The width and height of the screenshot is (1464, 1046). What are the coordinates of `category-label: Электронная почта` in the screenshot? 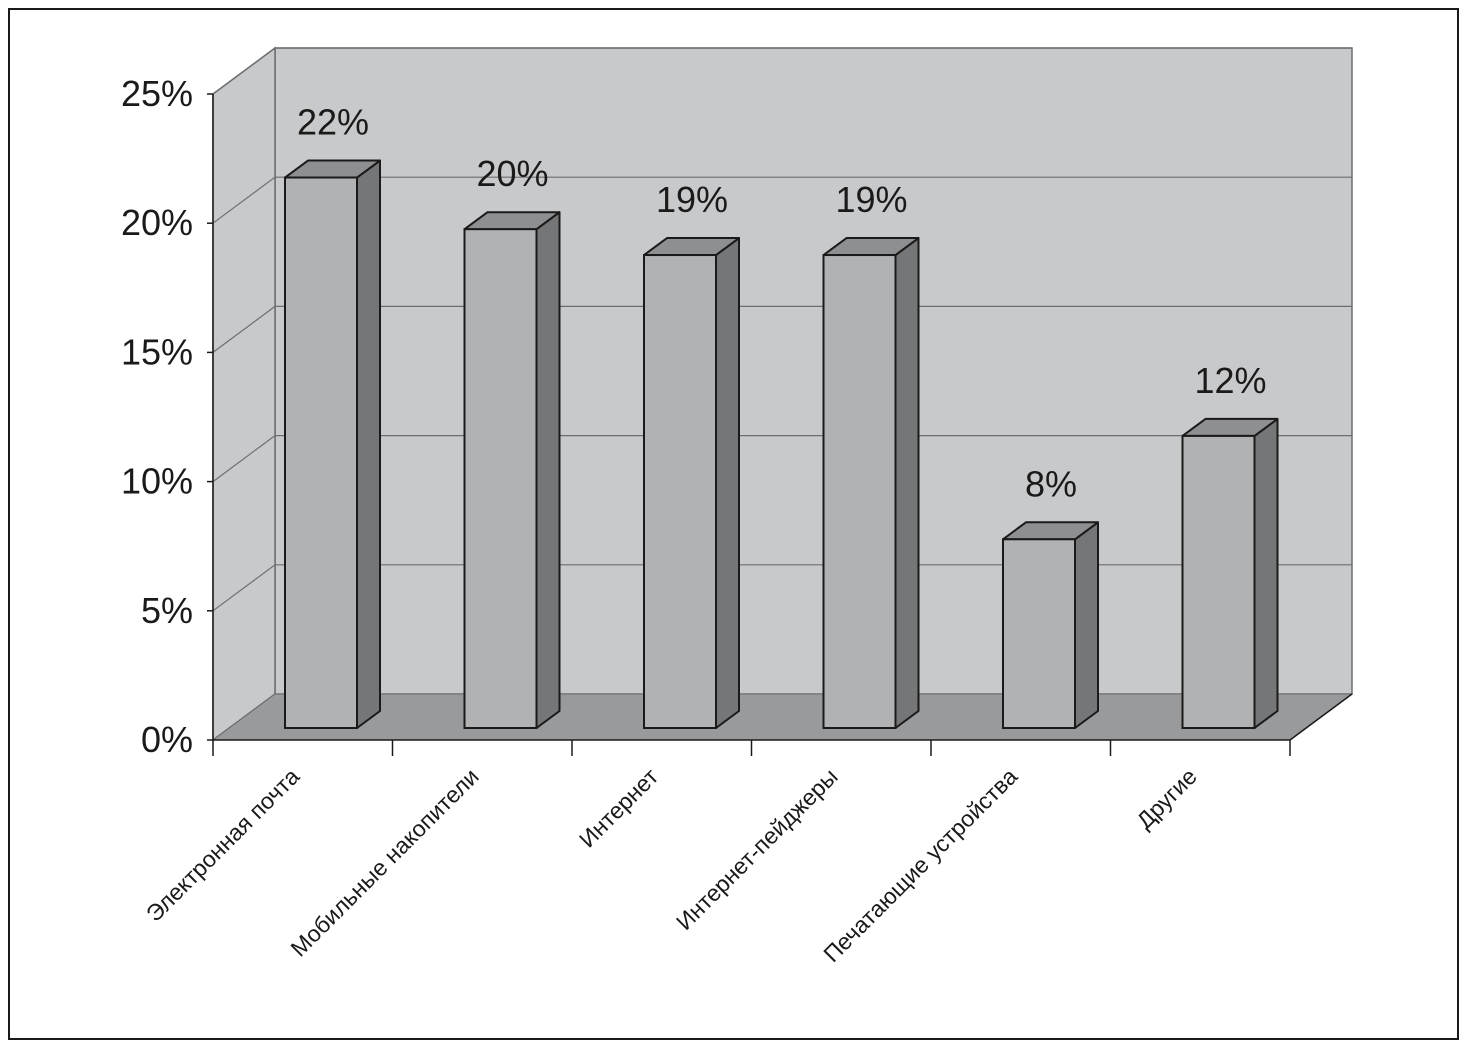 It's located at (223, 845).